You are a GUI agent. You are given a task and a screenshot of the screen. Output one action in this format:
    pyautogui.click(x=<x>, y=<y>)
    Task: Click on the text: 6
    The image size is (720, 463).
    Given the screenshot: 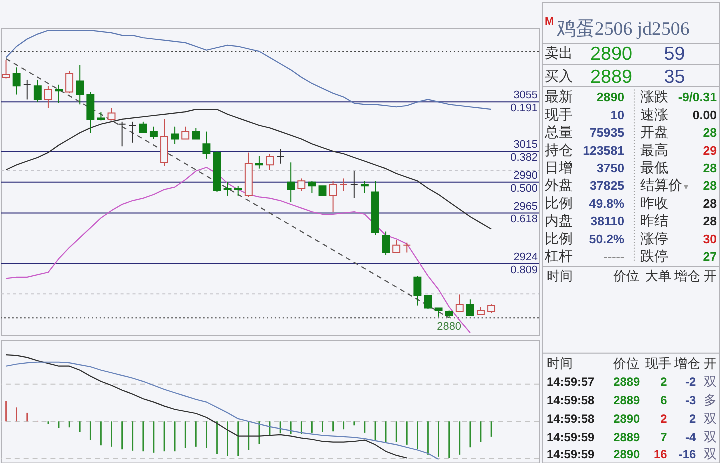 What is the action you would take?
    pyautogui.click(x=664, y=401)
    